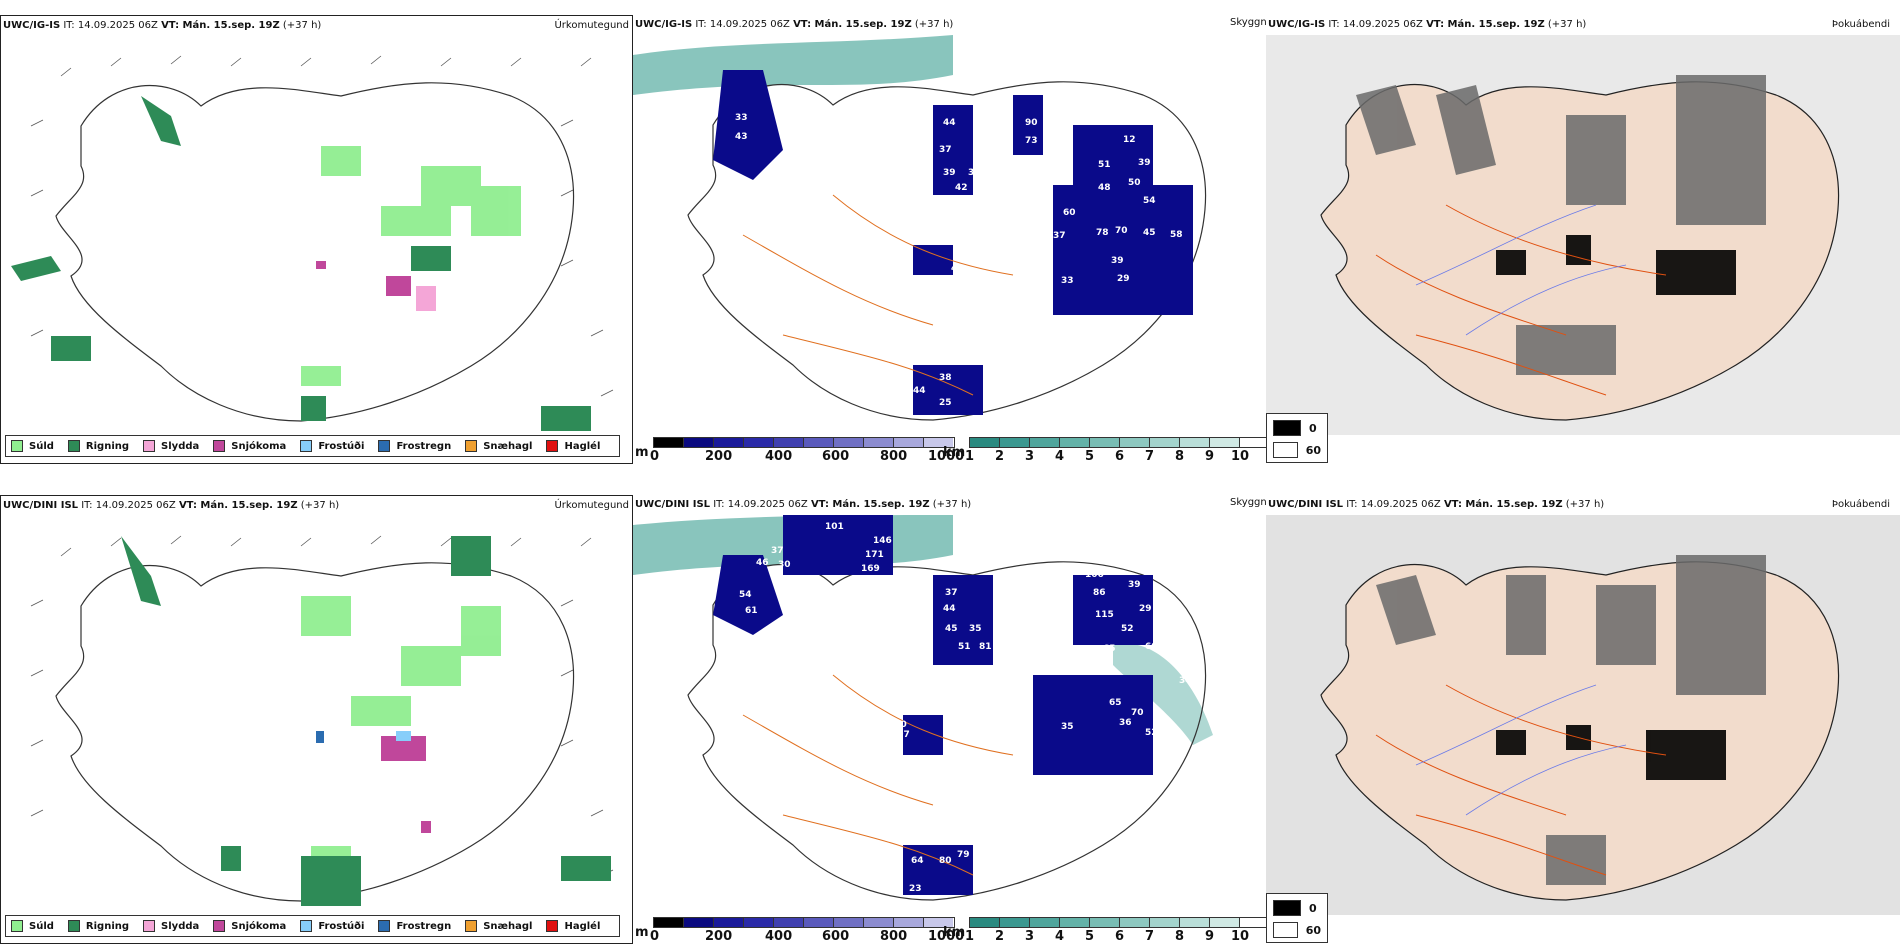 The width and height of the screenshot is (1900, 950). I want to click on svg-text: 99, so click(1049, 156).